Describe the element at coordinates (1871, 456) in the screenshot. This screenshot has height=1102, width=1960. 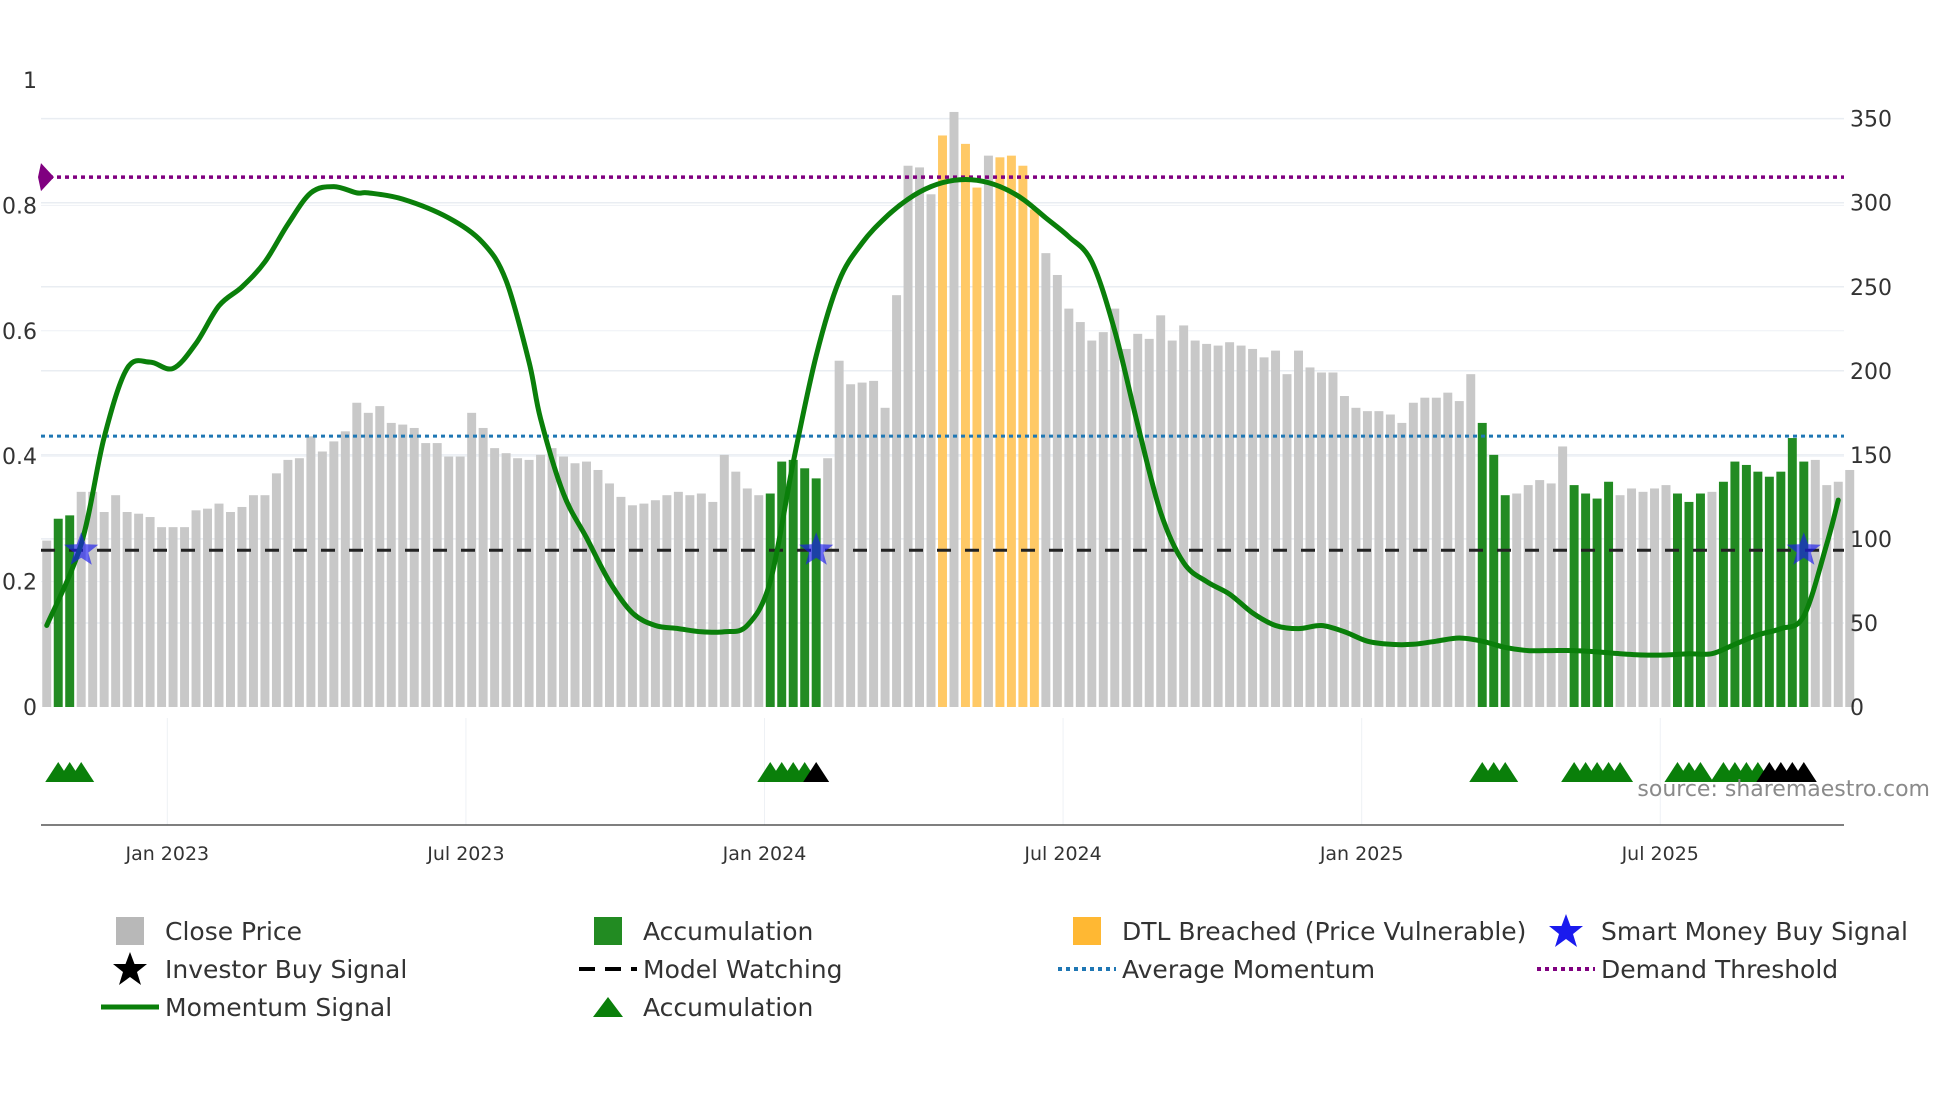
I see `right-tick-label: 150` at that location.